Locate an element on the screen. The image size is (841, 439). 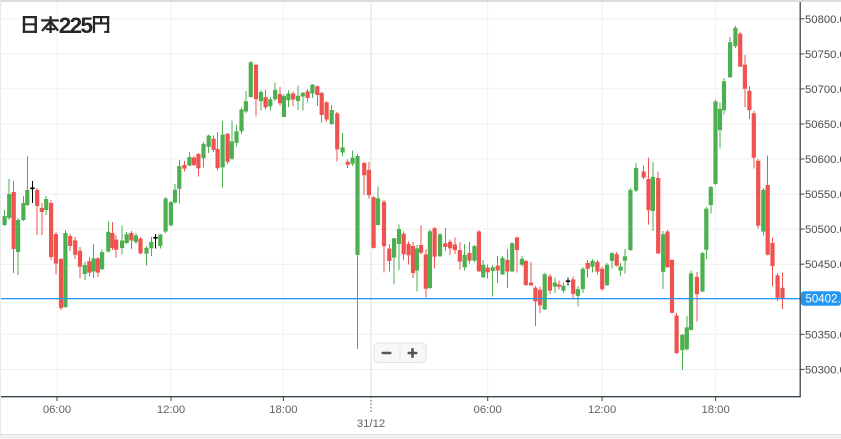
svg-text: 50550.0 is located at coordinates (823, 195).